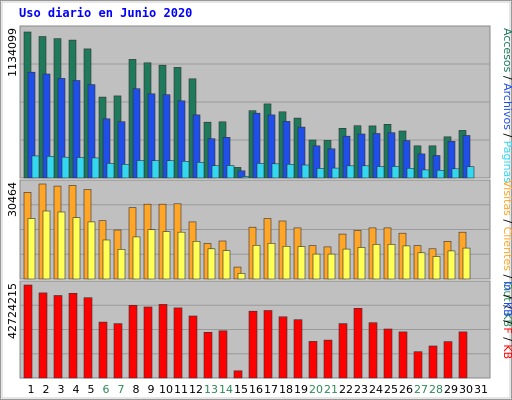 The width and height of the screenshot is (512, 400). Describe the element at coordinates (361, 389) in the screenshot. I see `x-tick-label-day-23: 23` at that location.